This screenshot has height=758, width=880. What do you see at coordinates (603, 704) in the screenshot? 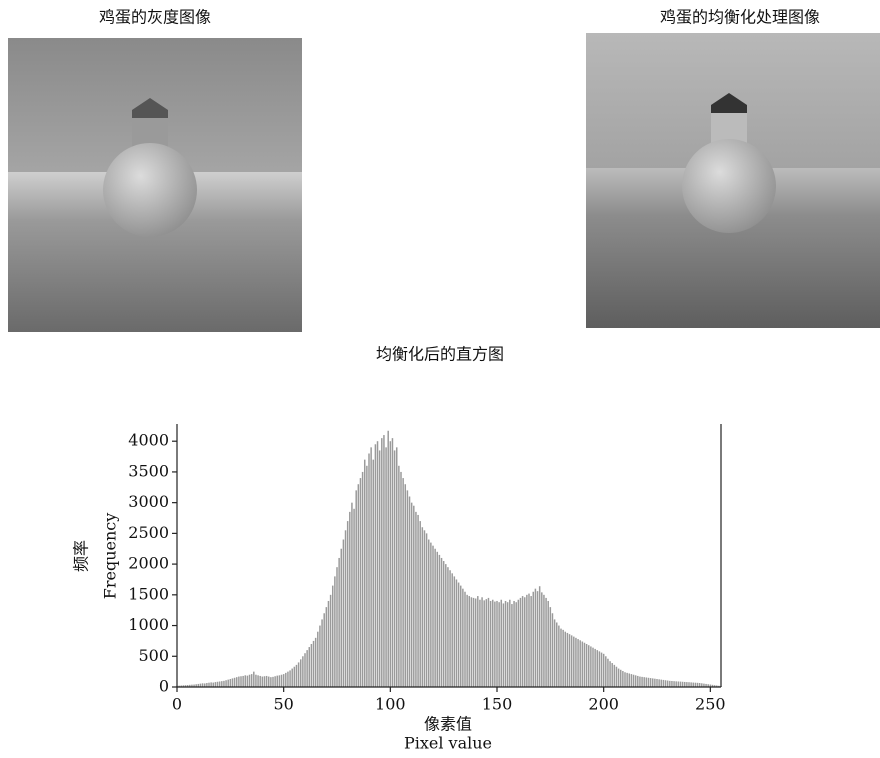
I see `x-tick-label: 200` at bounding box center [603, 704].